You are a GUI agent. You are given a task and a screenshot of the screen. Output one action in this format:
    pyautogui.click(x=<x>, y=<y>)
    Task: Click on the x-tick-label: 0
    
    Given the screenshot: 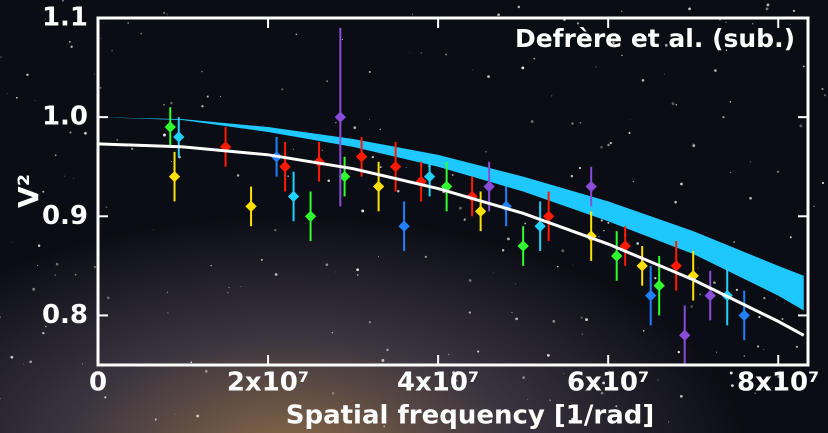 What is the action you would take?
    pyautogui.click(x=98, y=383)
    